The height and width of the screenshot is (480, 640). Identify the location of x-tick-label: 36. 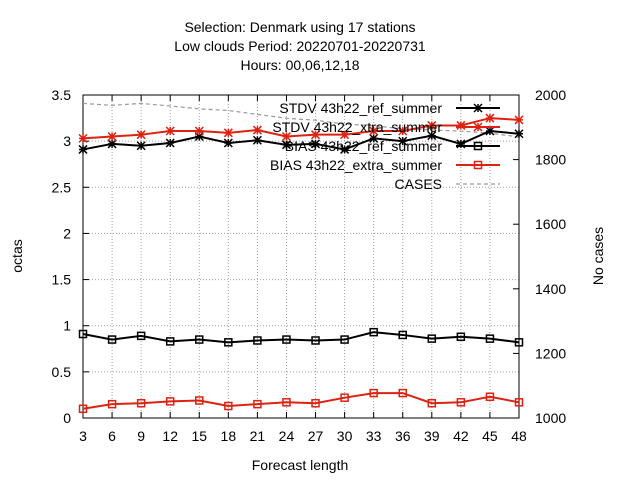
(403, 436).